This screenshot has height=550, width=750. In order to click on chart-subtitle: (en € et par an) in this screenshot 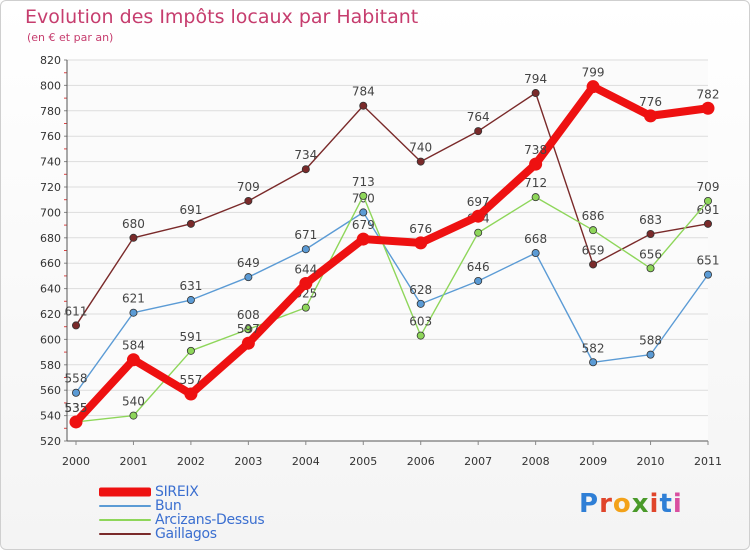, I will do `click(70, 37)`.